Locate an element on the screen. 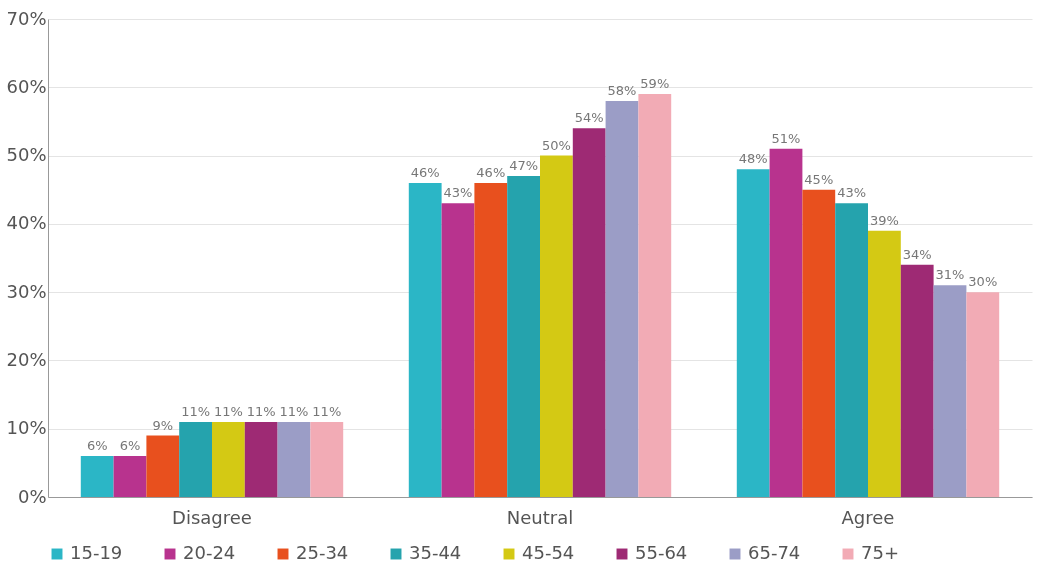 This screenshot has width=1037, height=573. y-tick-label: 0% is located at coordinates (32, 496).